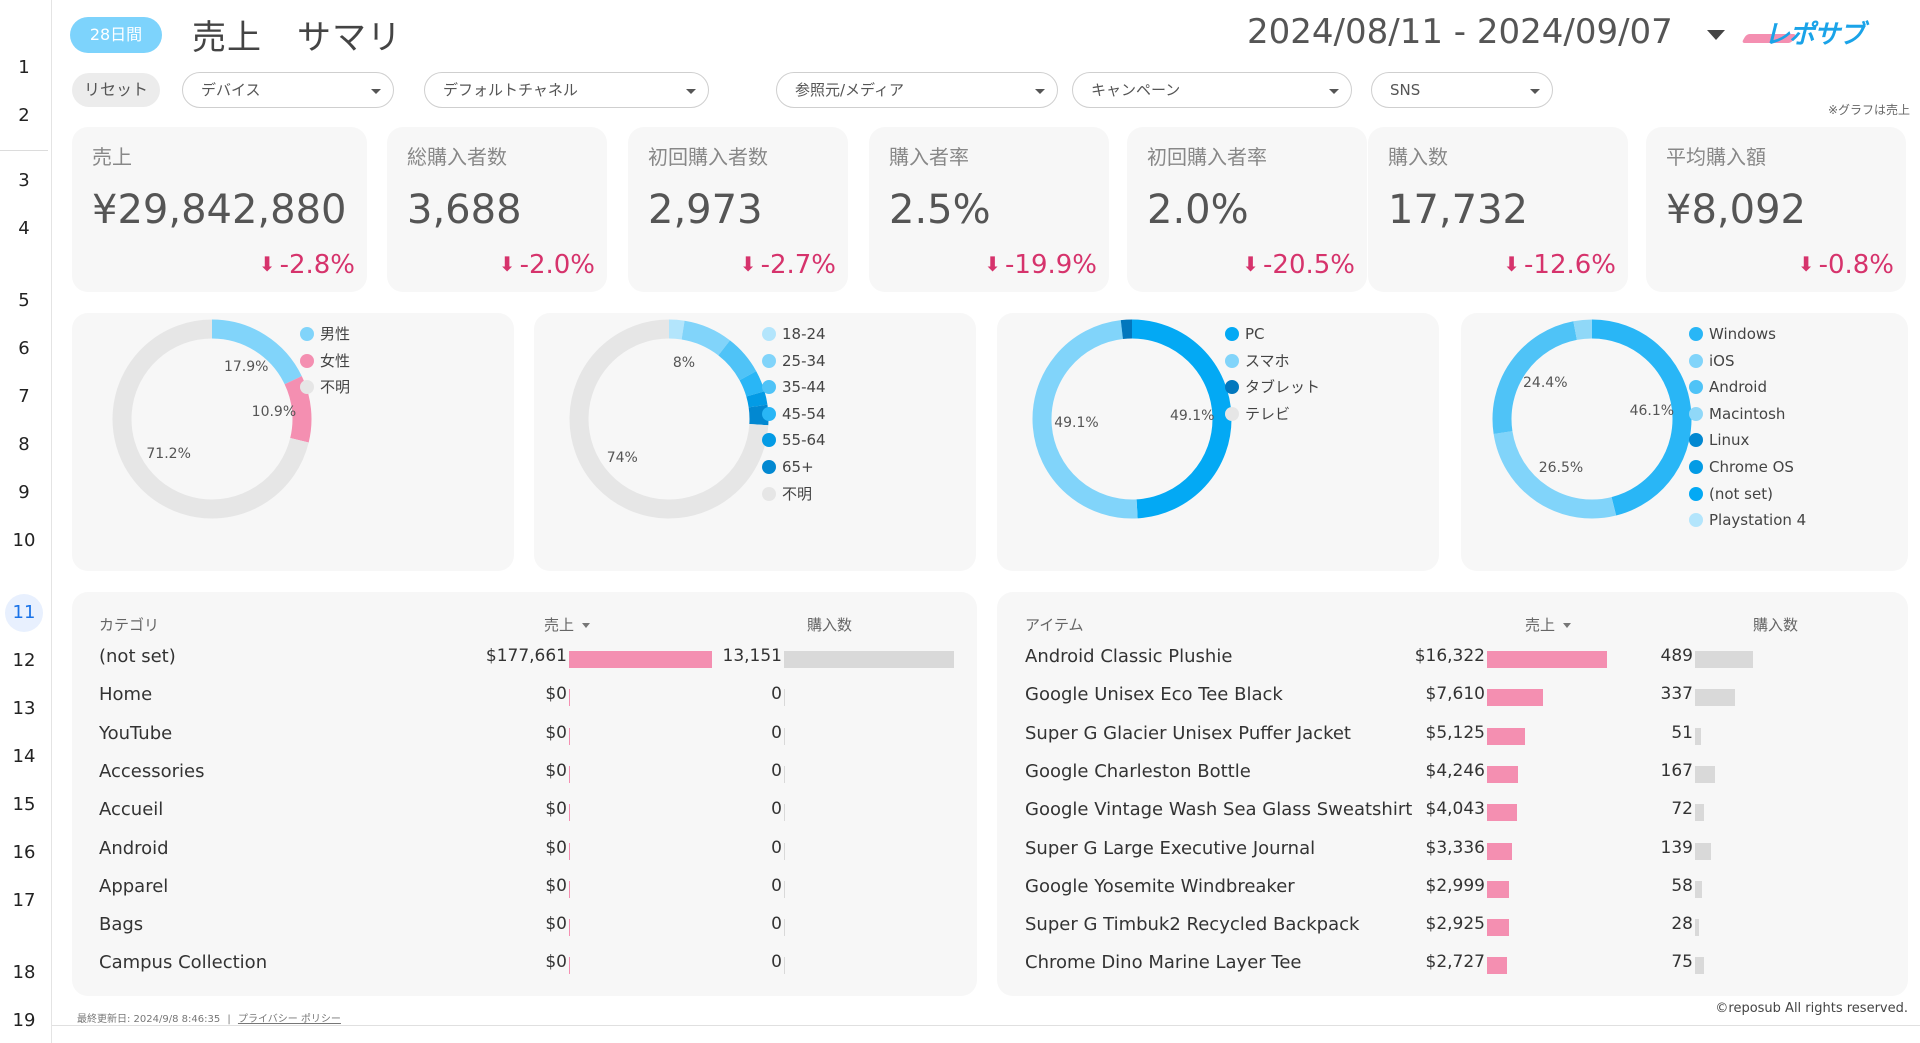 The height and width of the screenshot is (1043, 1920). What do you see at coordinates (325, 361) in the screenshot?
I see `legend-item: 女性` at bounding box center [325, 361].